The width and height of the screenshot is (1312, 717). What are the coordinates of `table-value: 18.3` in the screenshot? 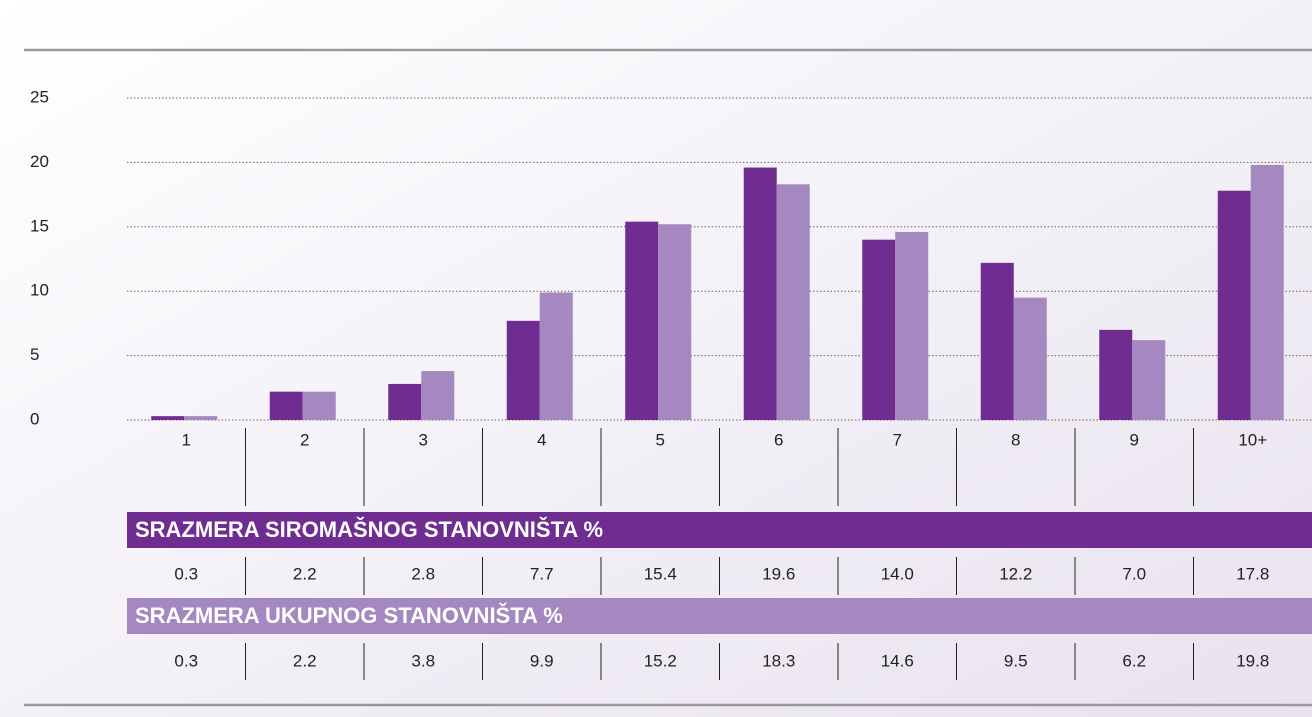 It's located at (778, 660).